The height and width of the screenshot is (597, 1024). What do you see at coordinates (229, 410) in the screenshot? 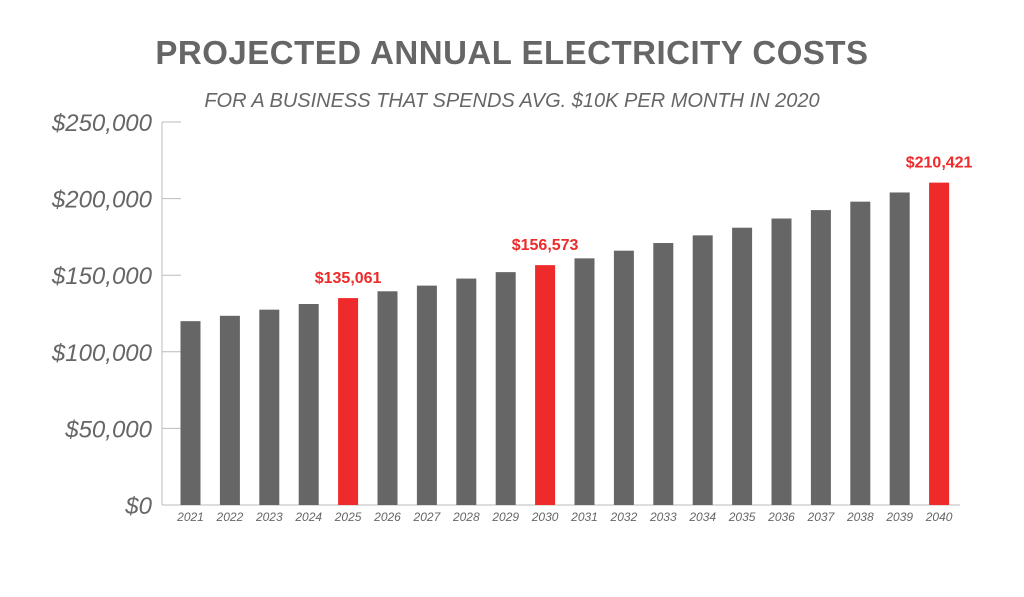
I see `bar-2022` at bounding box center [229, 410].